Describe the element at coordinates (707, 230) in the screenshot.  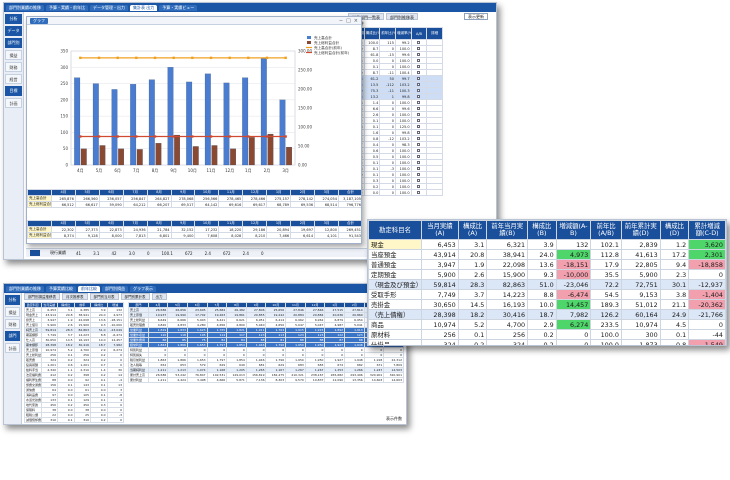
I see `table-header-cell: 累計増減額(C-D)` at that location.